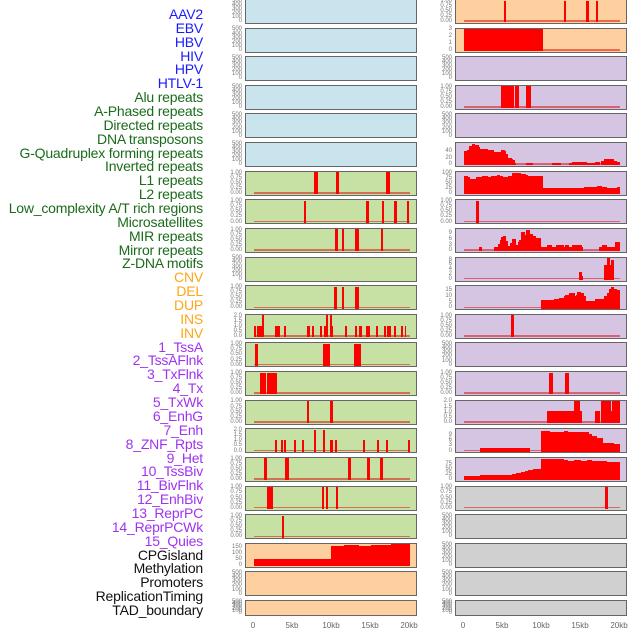  I want to click on x-tick-label: 0, so click(463, 625).